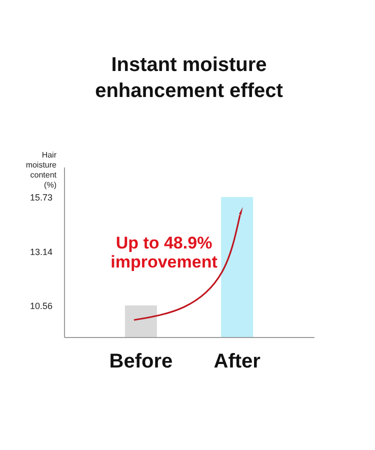 Image resolution: width=375 pixels, height=450 pixels. What do you see at coordinates (237, 361) in the screenshot?
I see `x-tick-label: After` at bounding box center [237, 361].